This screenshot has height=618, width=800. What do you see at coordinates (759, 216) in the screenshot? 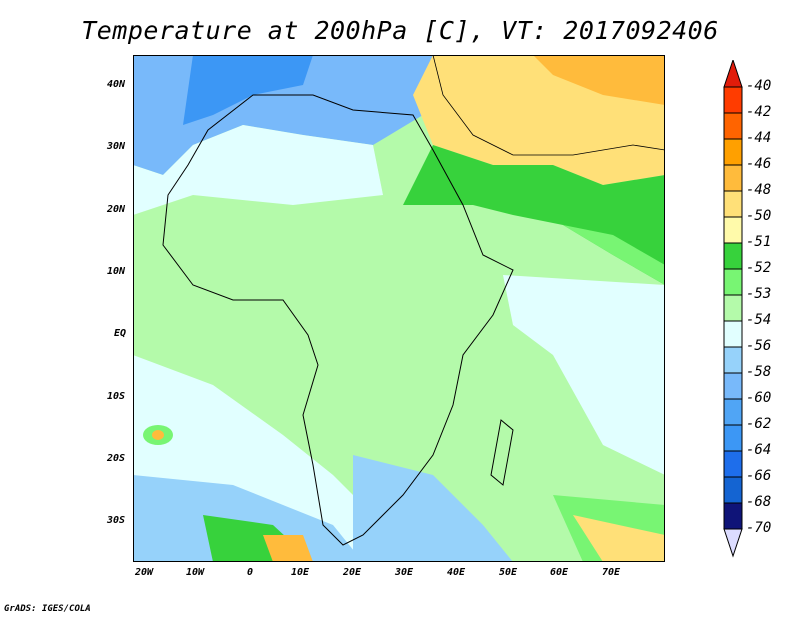
I see `colorbar-label: -50` at bounding box center [759, 216].